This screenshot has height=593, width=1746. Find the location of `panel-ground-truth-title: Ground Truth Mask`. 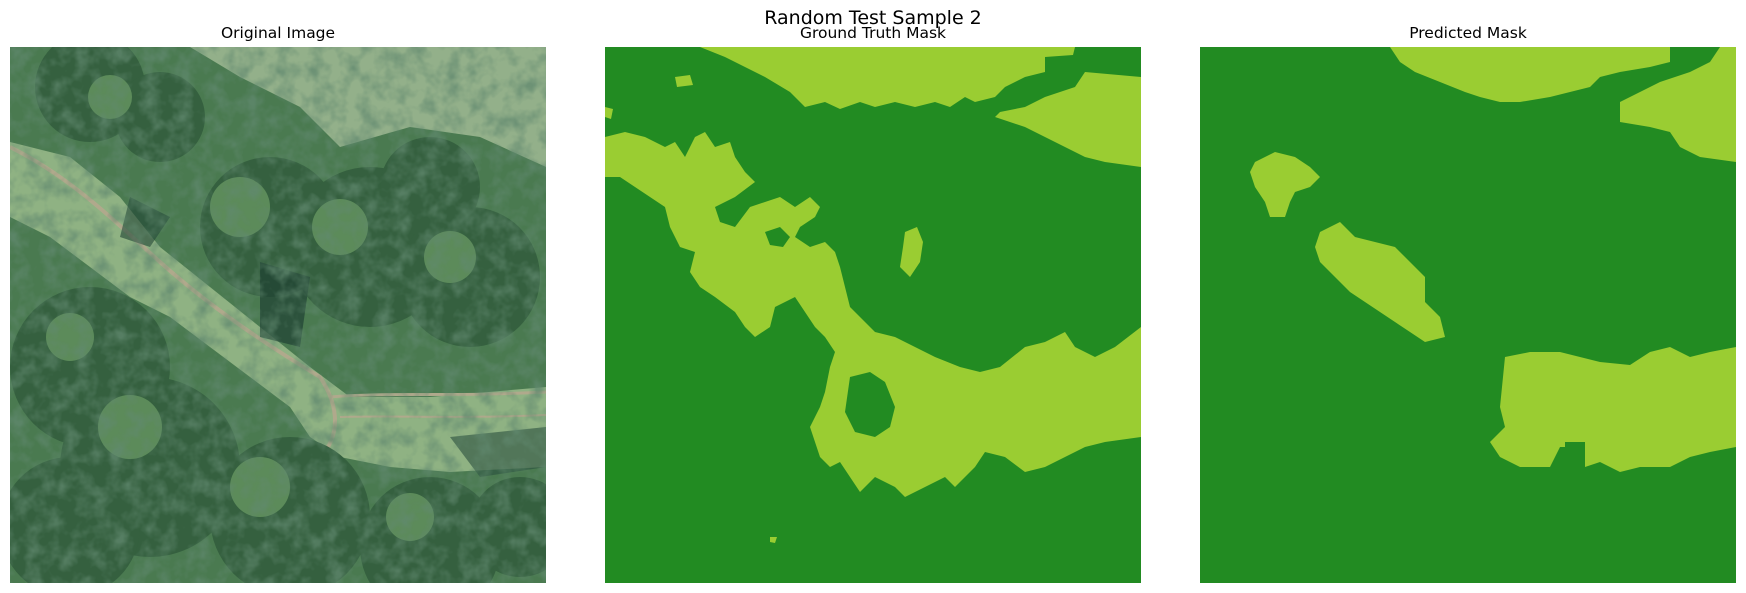

panel-ground-truth-title: Ground Truth Mask is located at coordinates (873, 33).